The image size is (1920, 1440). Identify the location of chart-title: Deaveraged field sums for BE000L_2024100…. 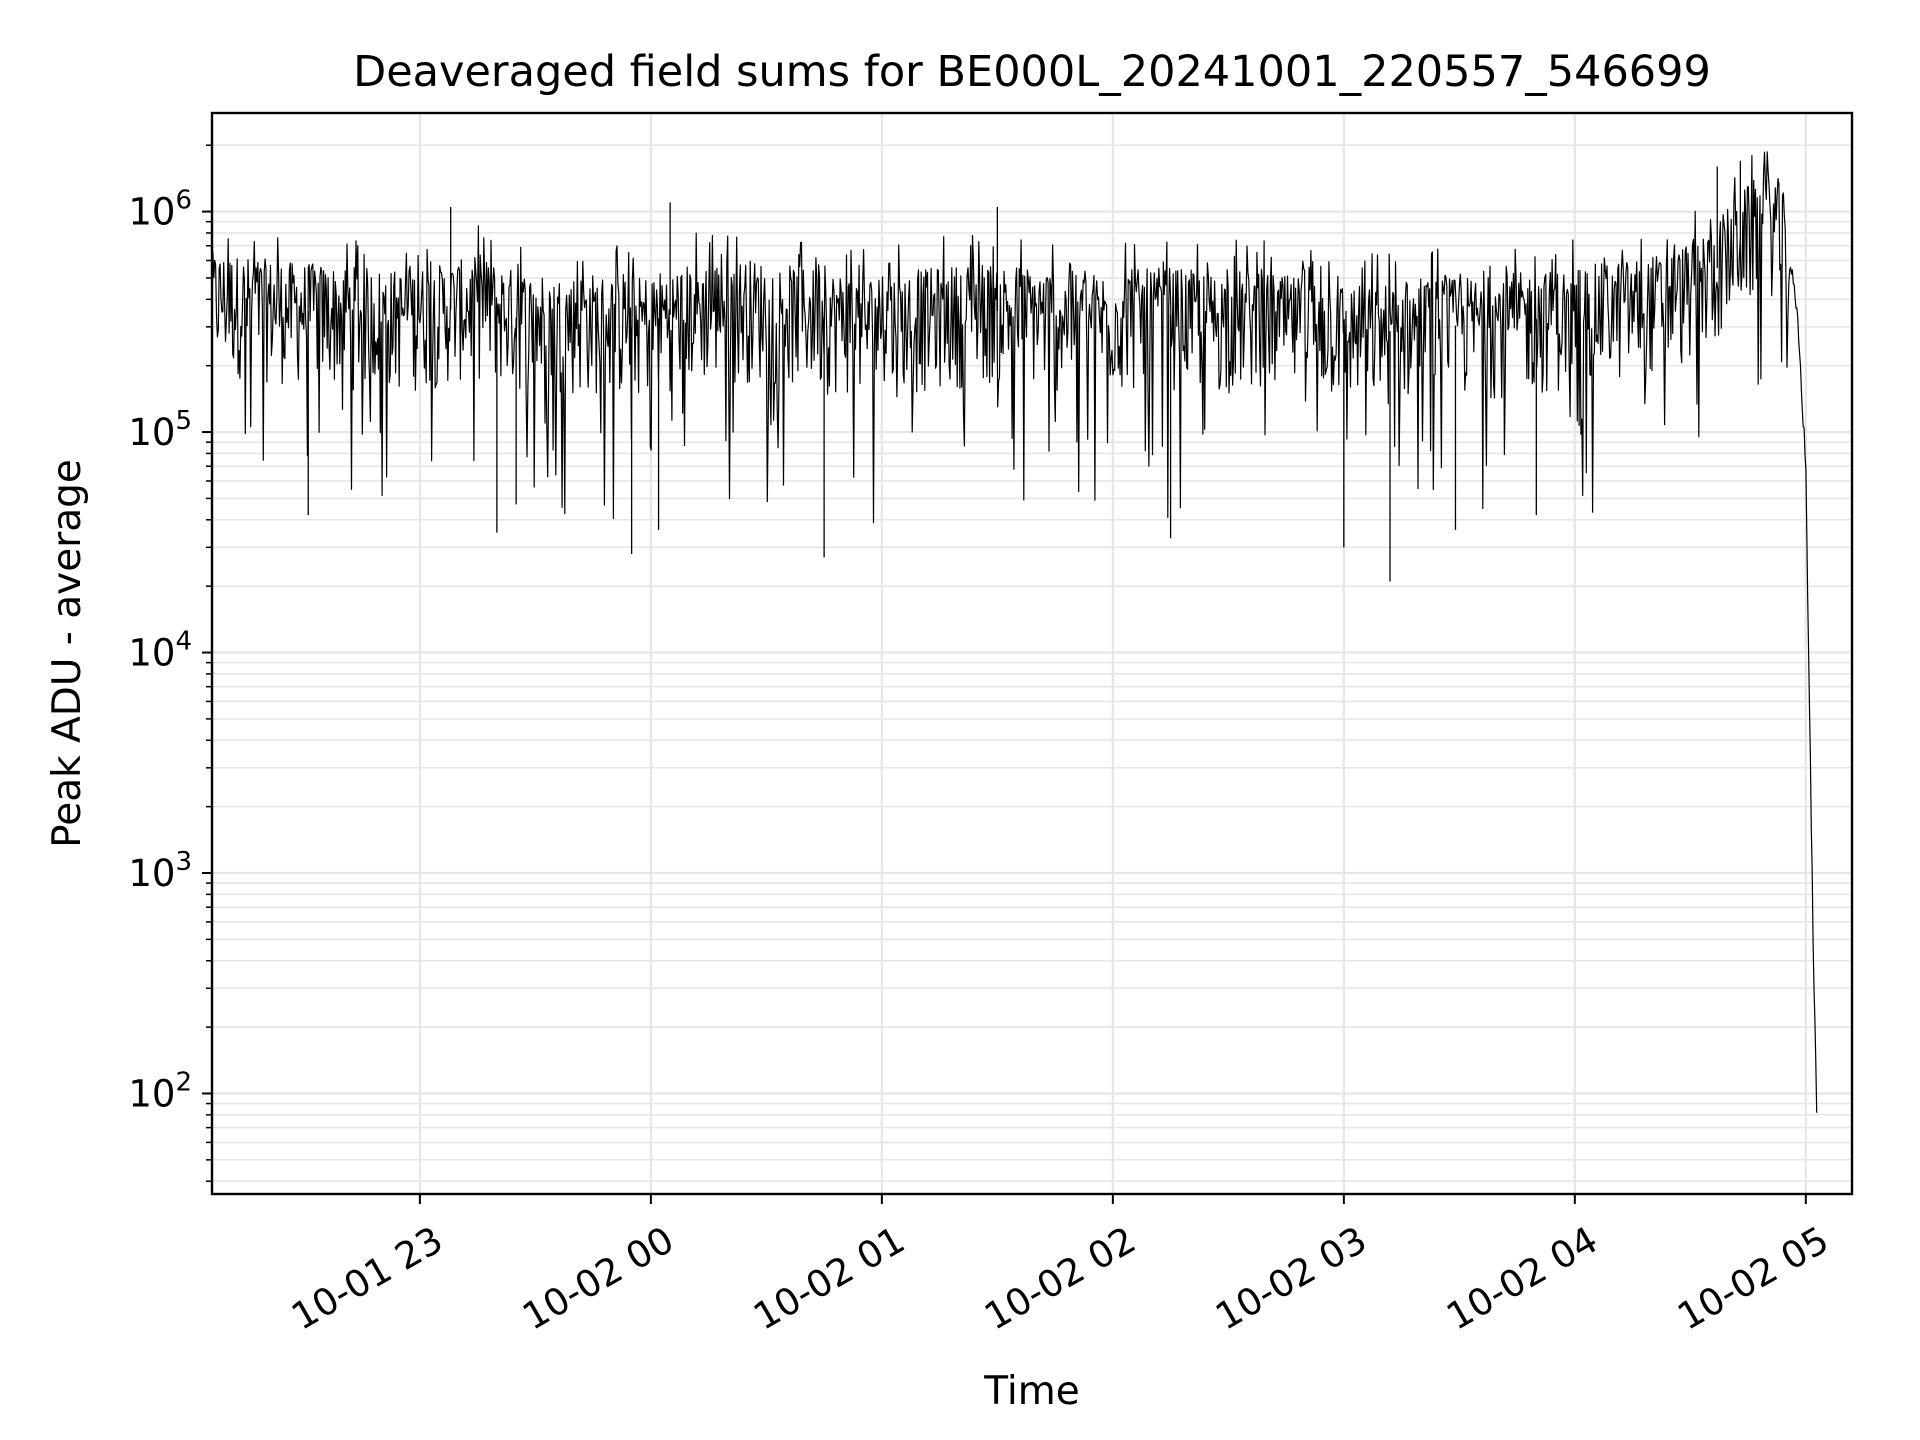
(1032, 72).